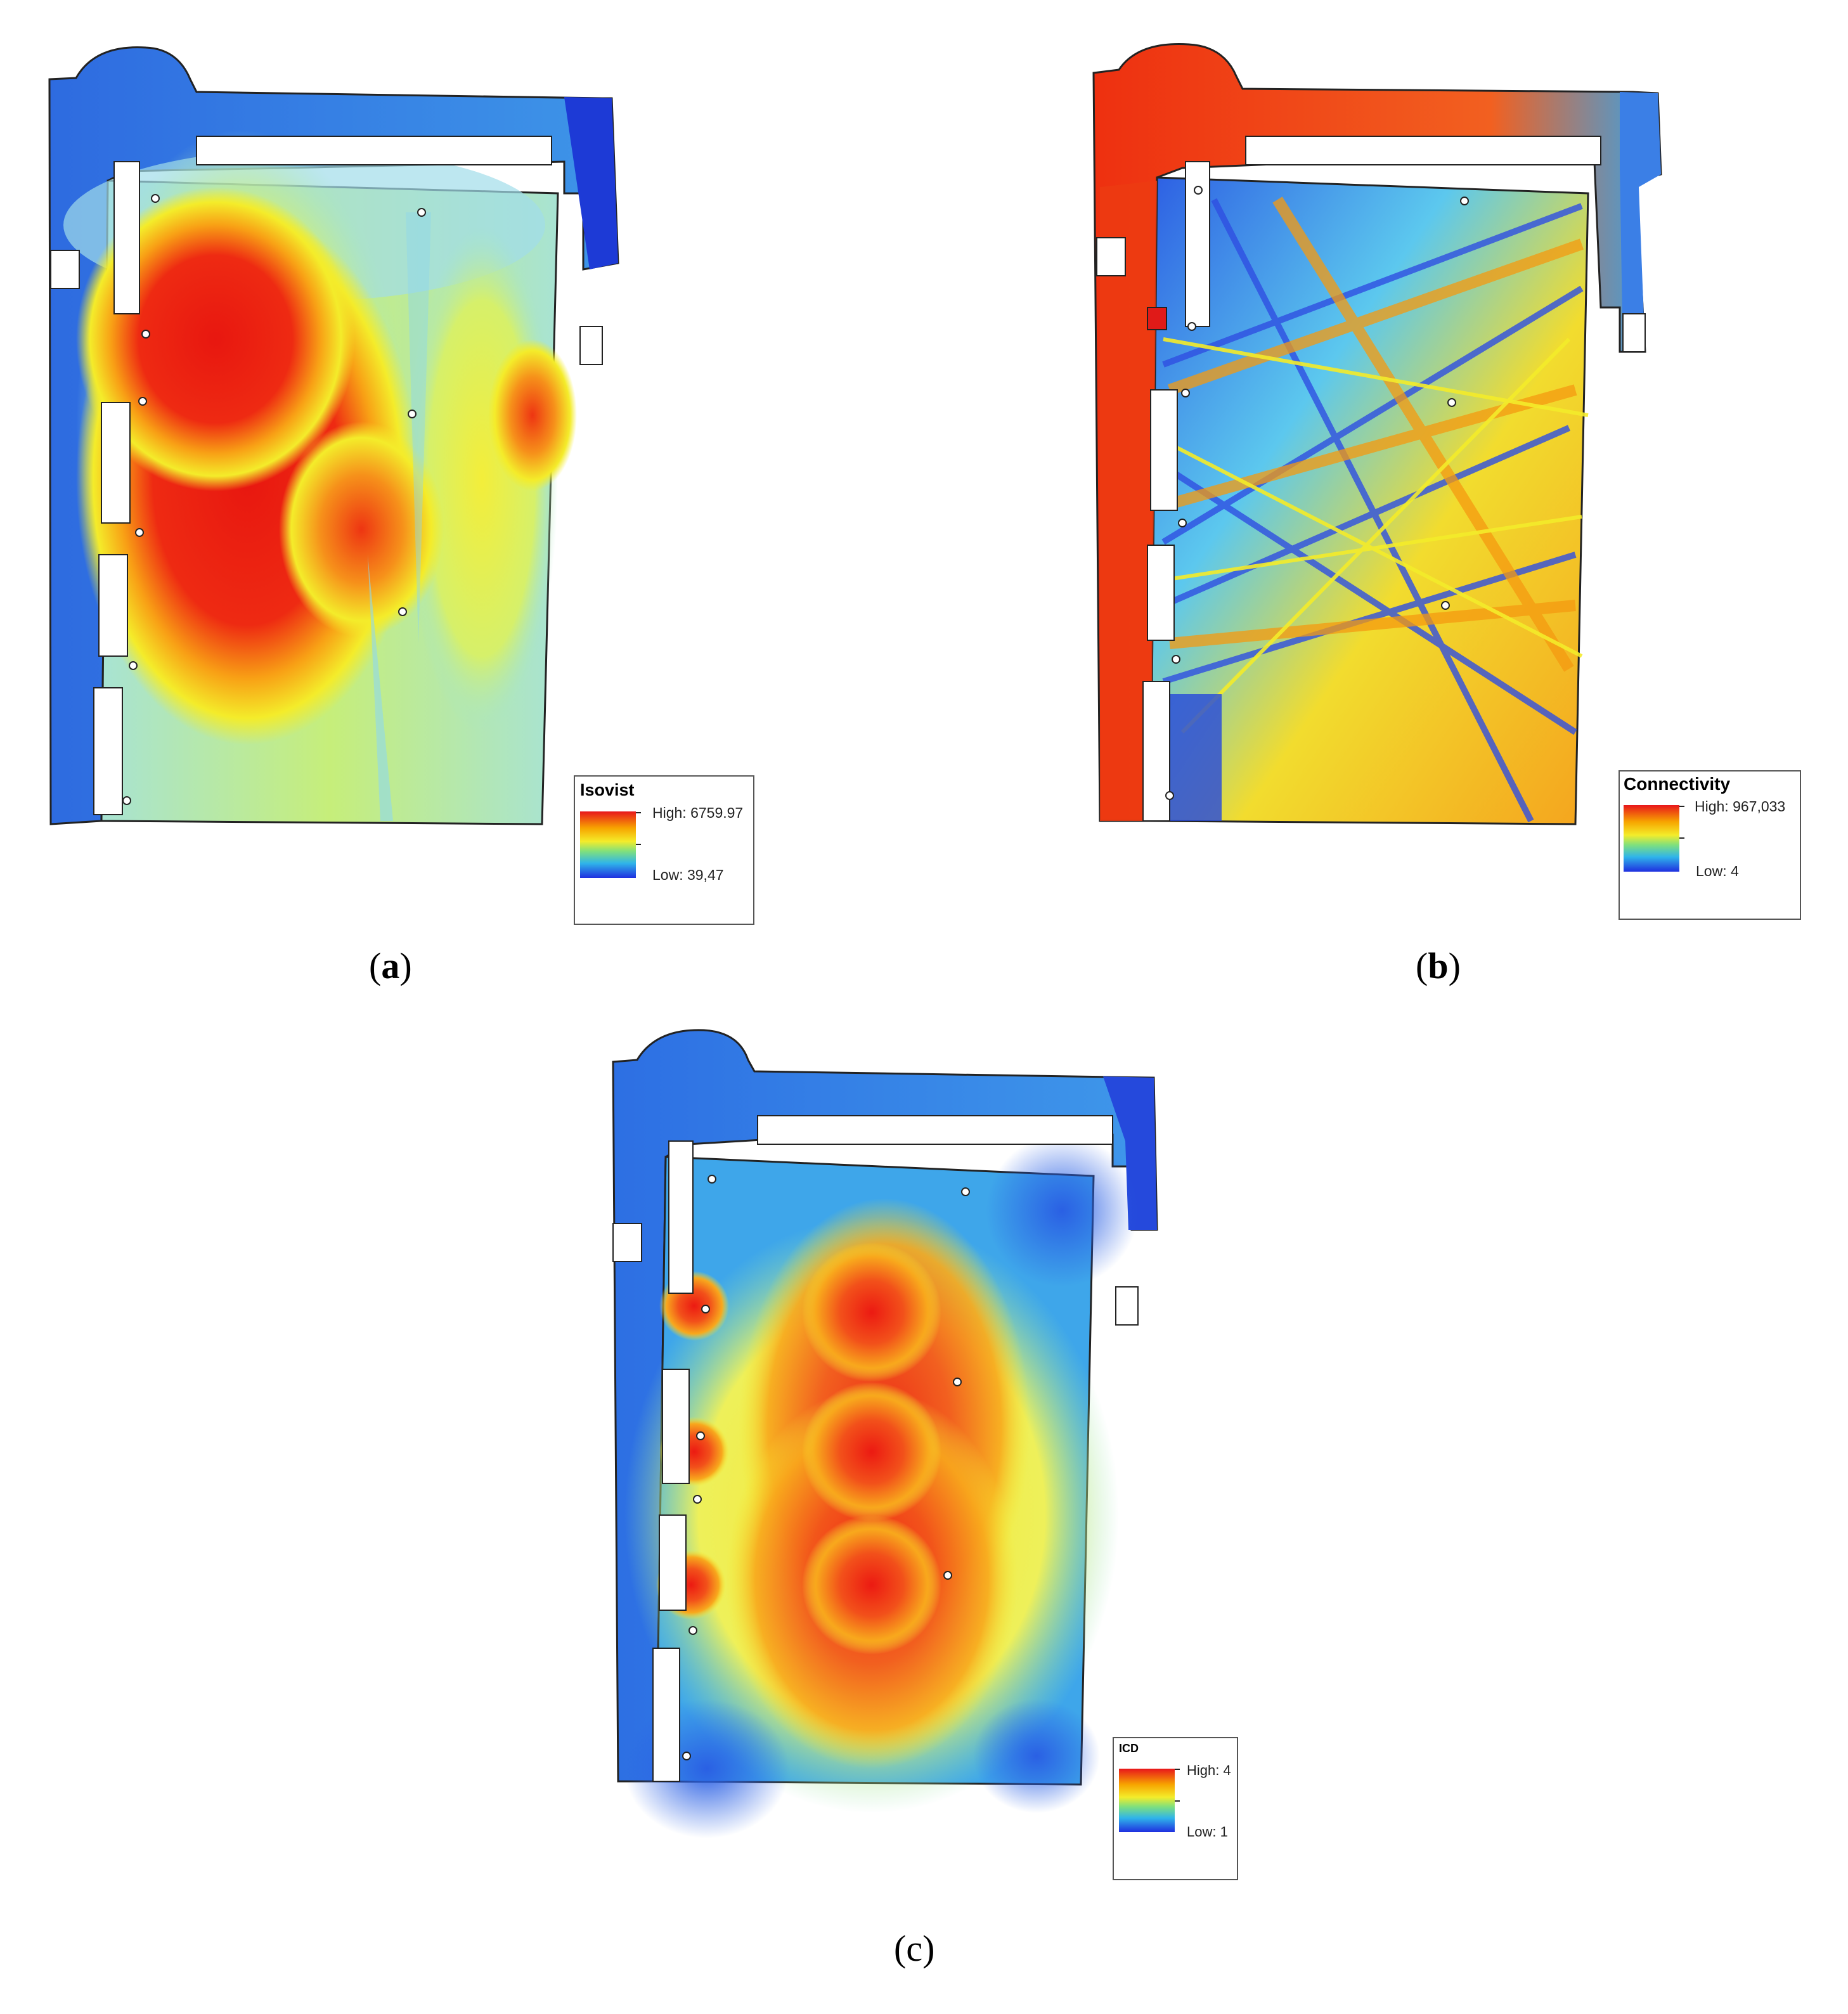 The height and width of the screenshot is (2014, 1848). Describe the element at coordinates (1677, 784) in the screenshot. I see `legend-title: Connectivity` at that location.